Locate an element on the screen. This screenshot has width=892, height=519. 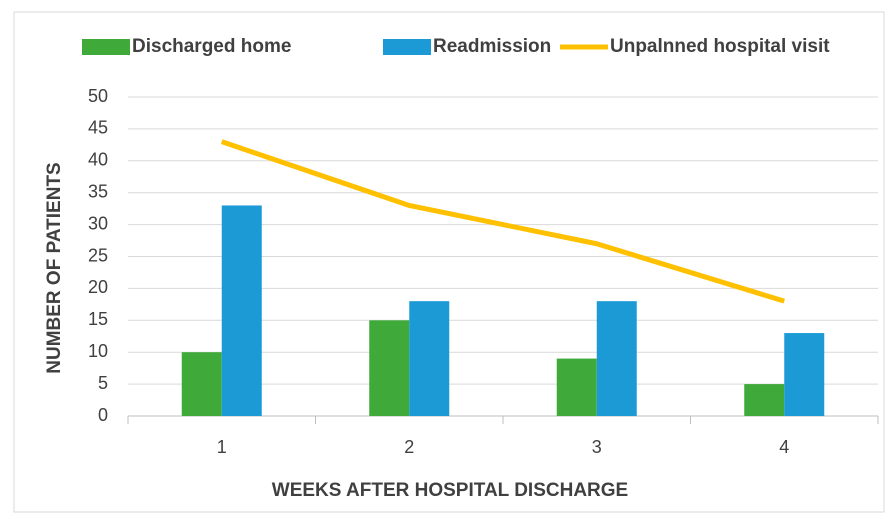
y-tick-label: 0 is located at coordinates (103, 415).